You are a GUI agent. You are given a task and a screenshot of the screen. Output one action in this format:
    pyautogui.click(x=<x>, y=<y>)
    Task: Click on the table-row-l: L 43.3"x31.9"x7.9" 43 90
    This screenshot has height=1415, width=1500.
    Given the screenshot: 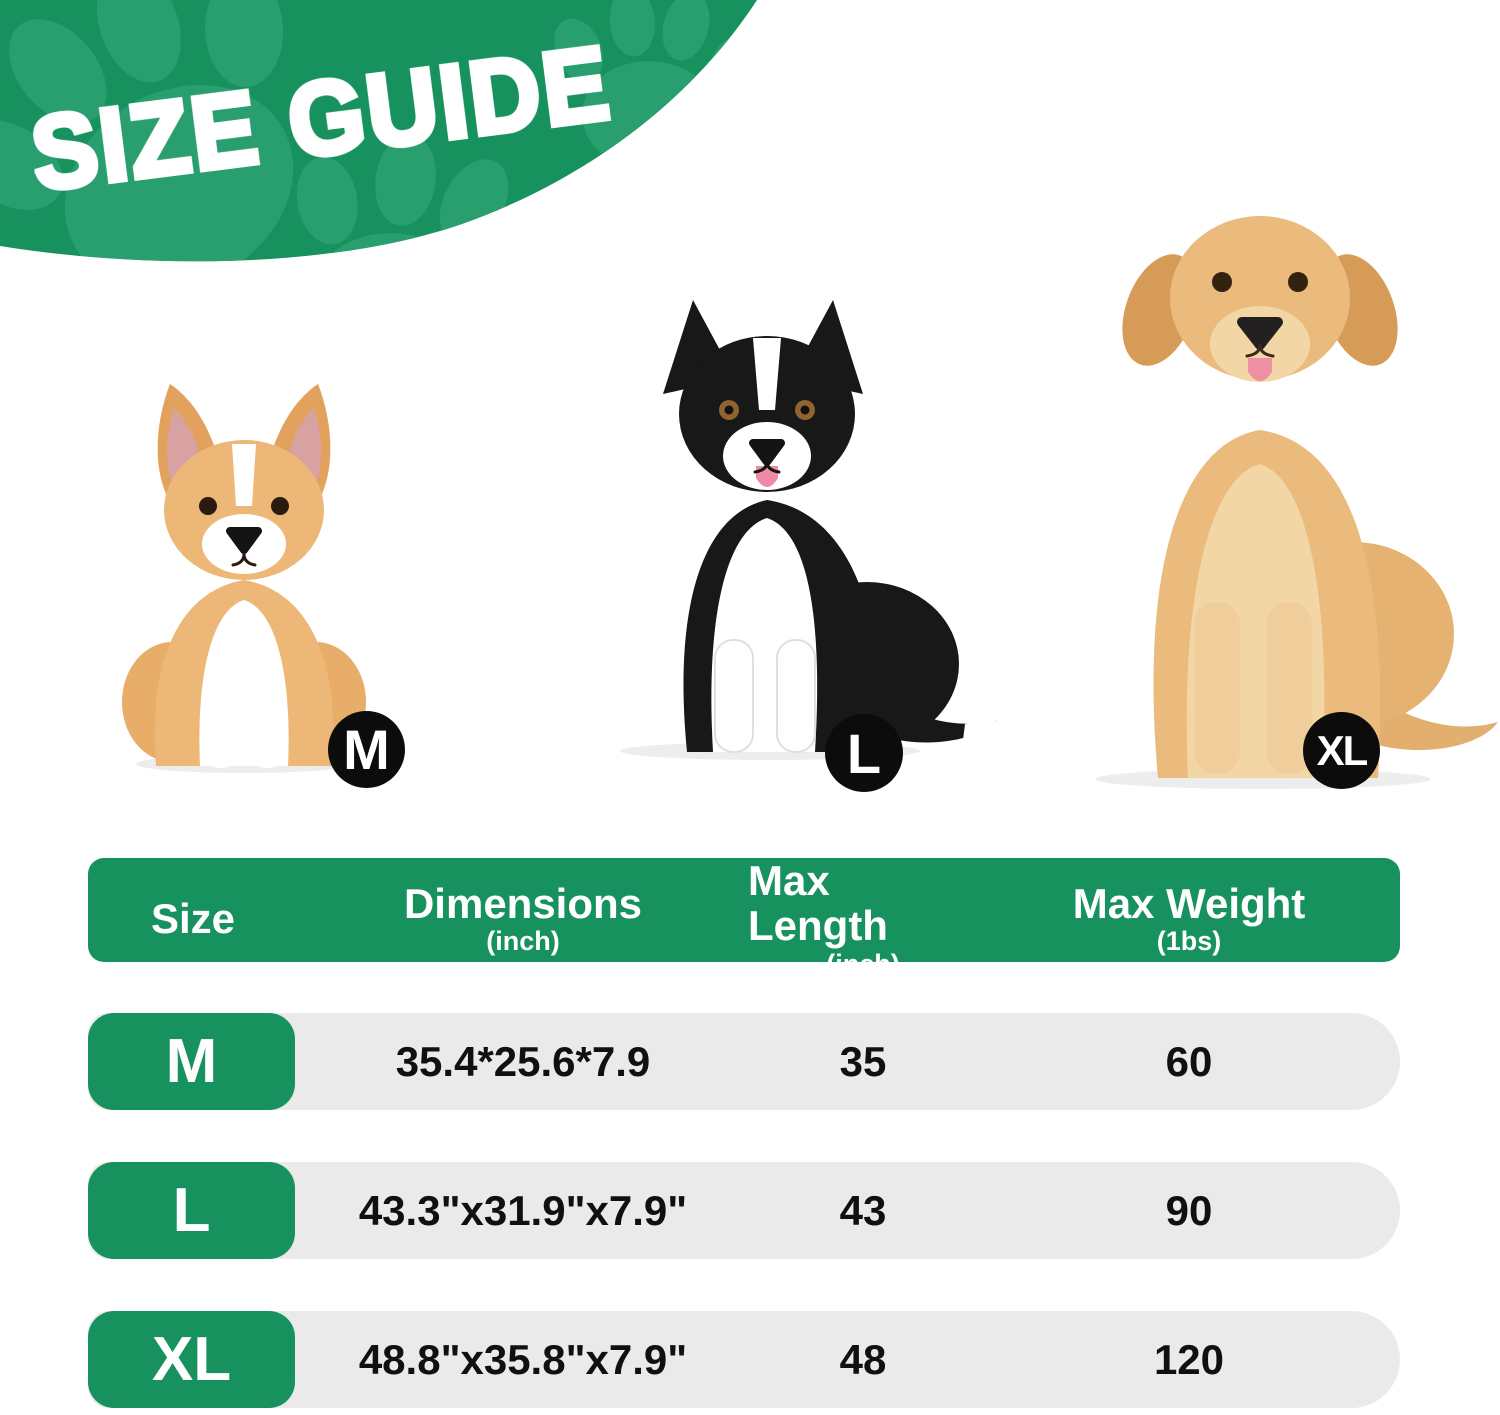 What is the action you would take?
    pyautogui.click(x=744, y=1210)
    